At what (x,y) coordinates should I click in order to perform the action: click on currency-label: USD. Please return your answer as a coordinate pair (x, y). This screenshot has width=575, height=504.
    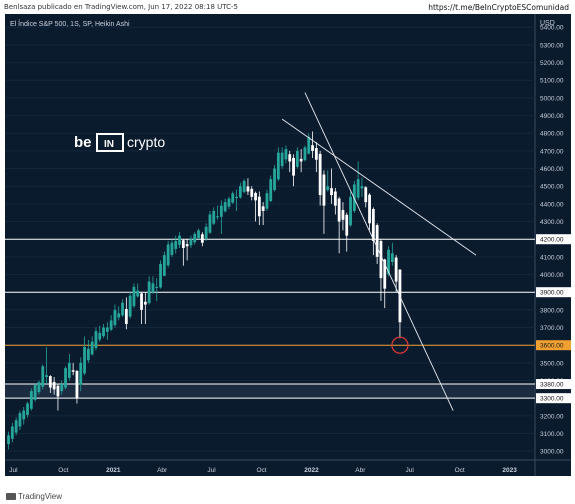
    Looking at the image, I should click on (547, 23).